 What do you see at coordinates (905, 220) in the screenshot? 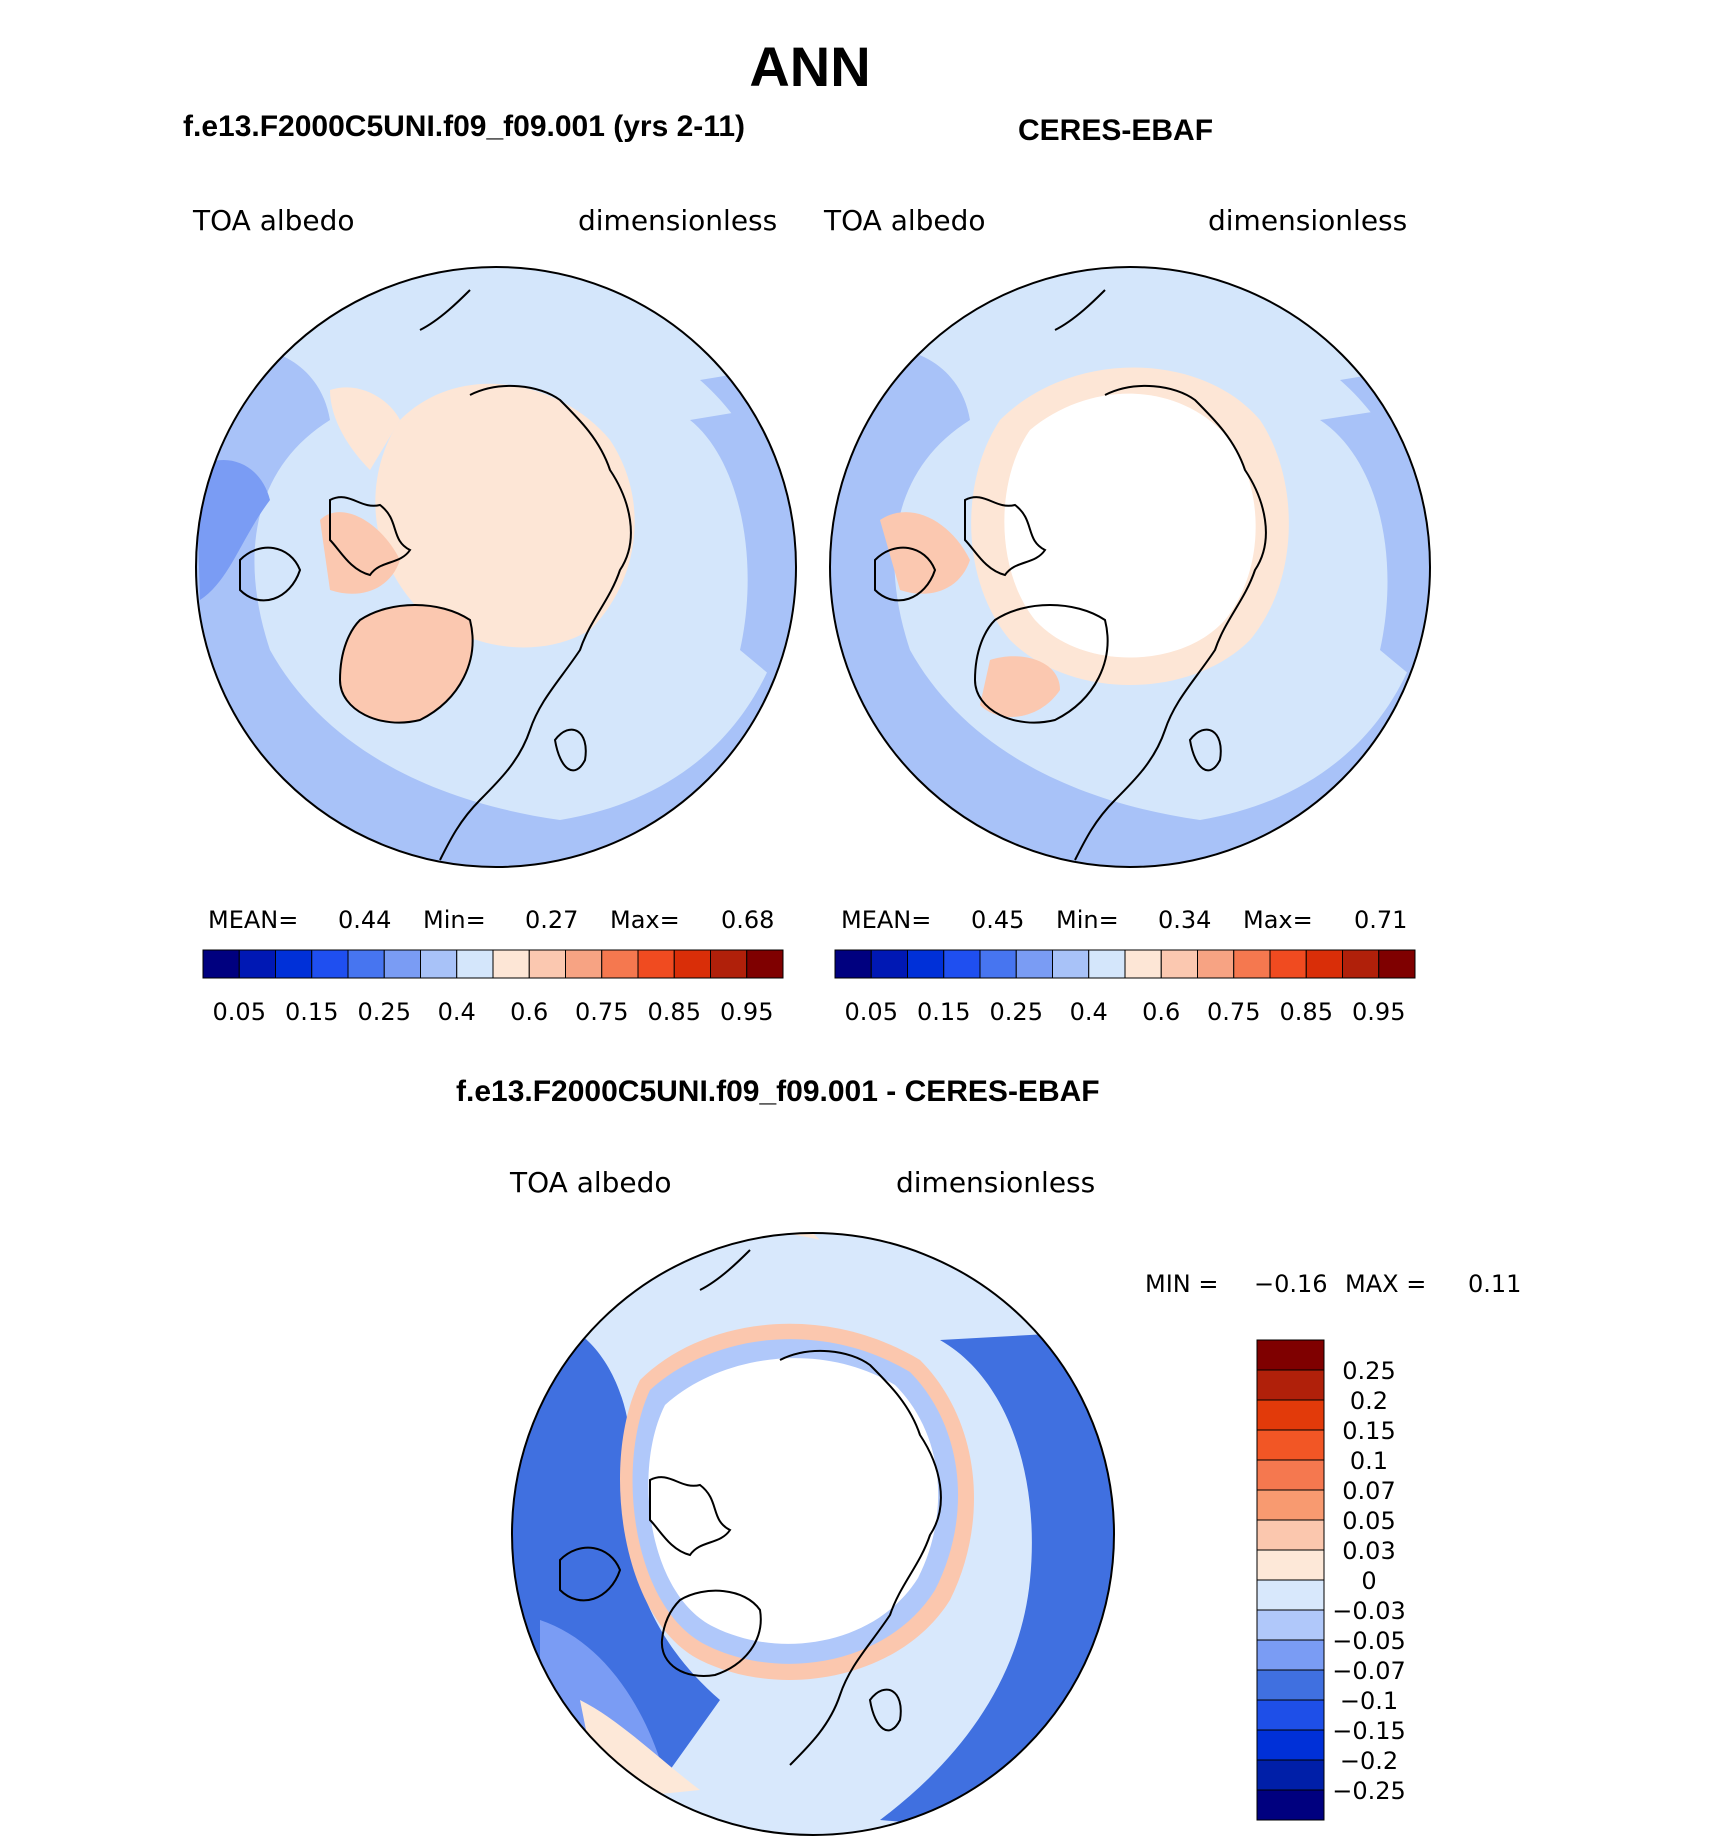
I see `obs-variable-label: TOA albedo` at bounding box center [905, 220].